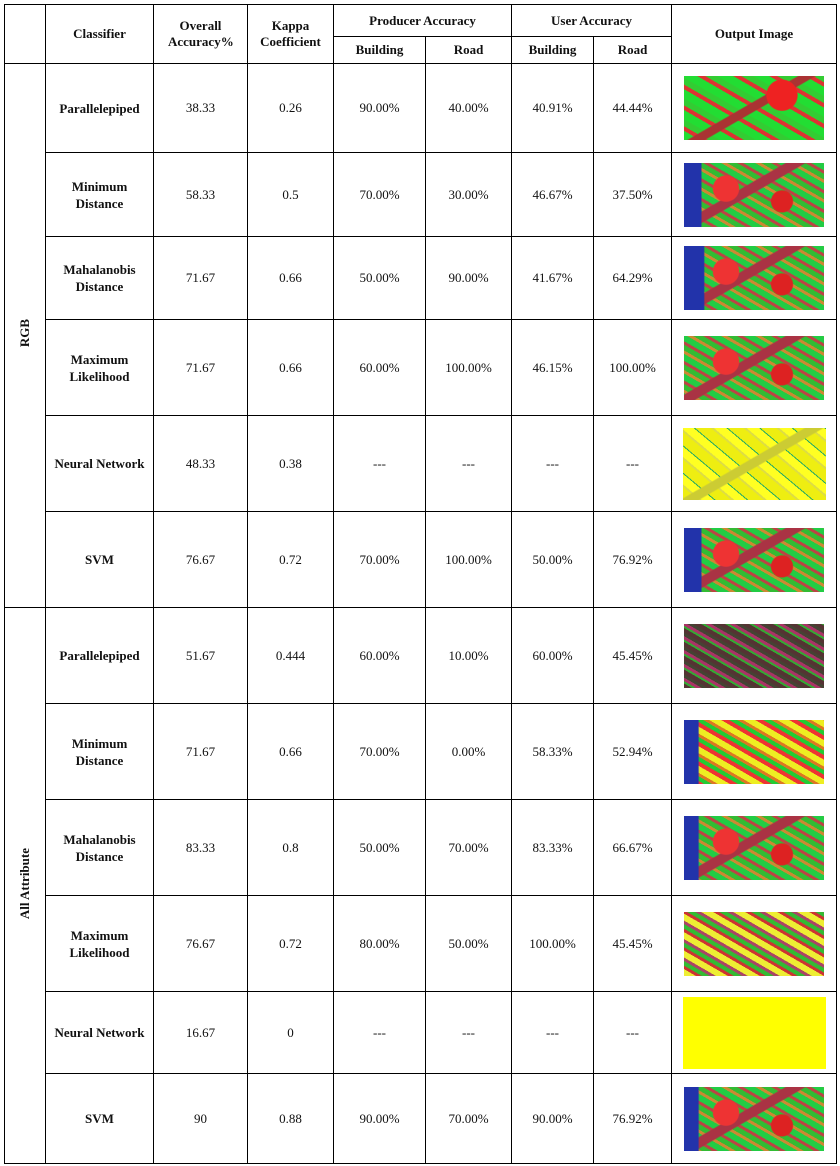 Image resolution: width=840 pixels, height=1166 pixels. I want to click on group-cell: All Attribute, so click(25, 885).